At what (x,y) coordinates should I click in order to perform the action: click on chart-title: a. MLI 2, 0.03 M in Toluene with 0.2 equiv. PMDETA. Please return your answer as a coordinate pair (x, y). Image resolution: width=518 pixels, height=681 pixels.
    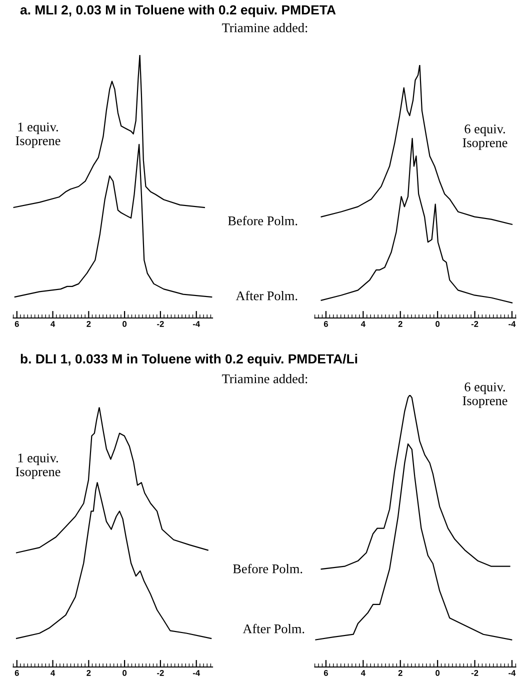
    Looking at the image, I should click on (178, 11).